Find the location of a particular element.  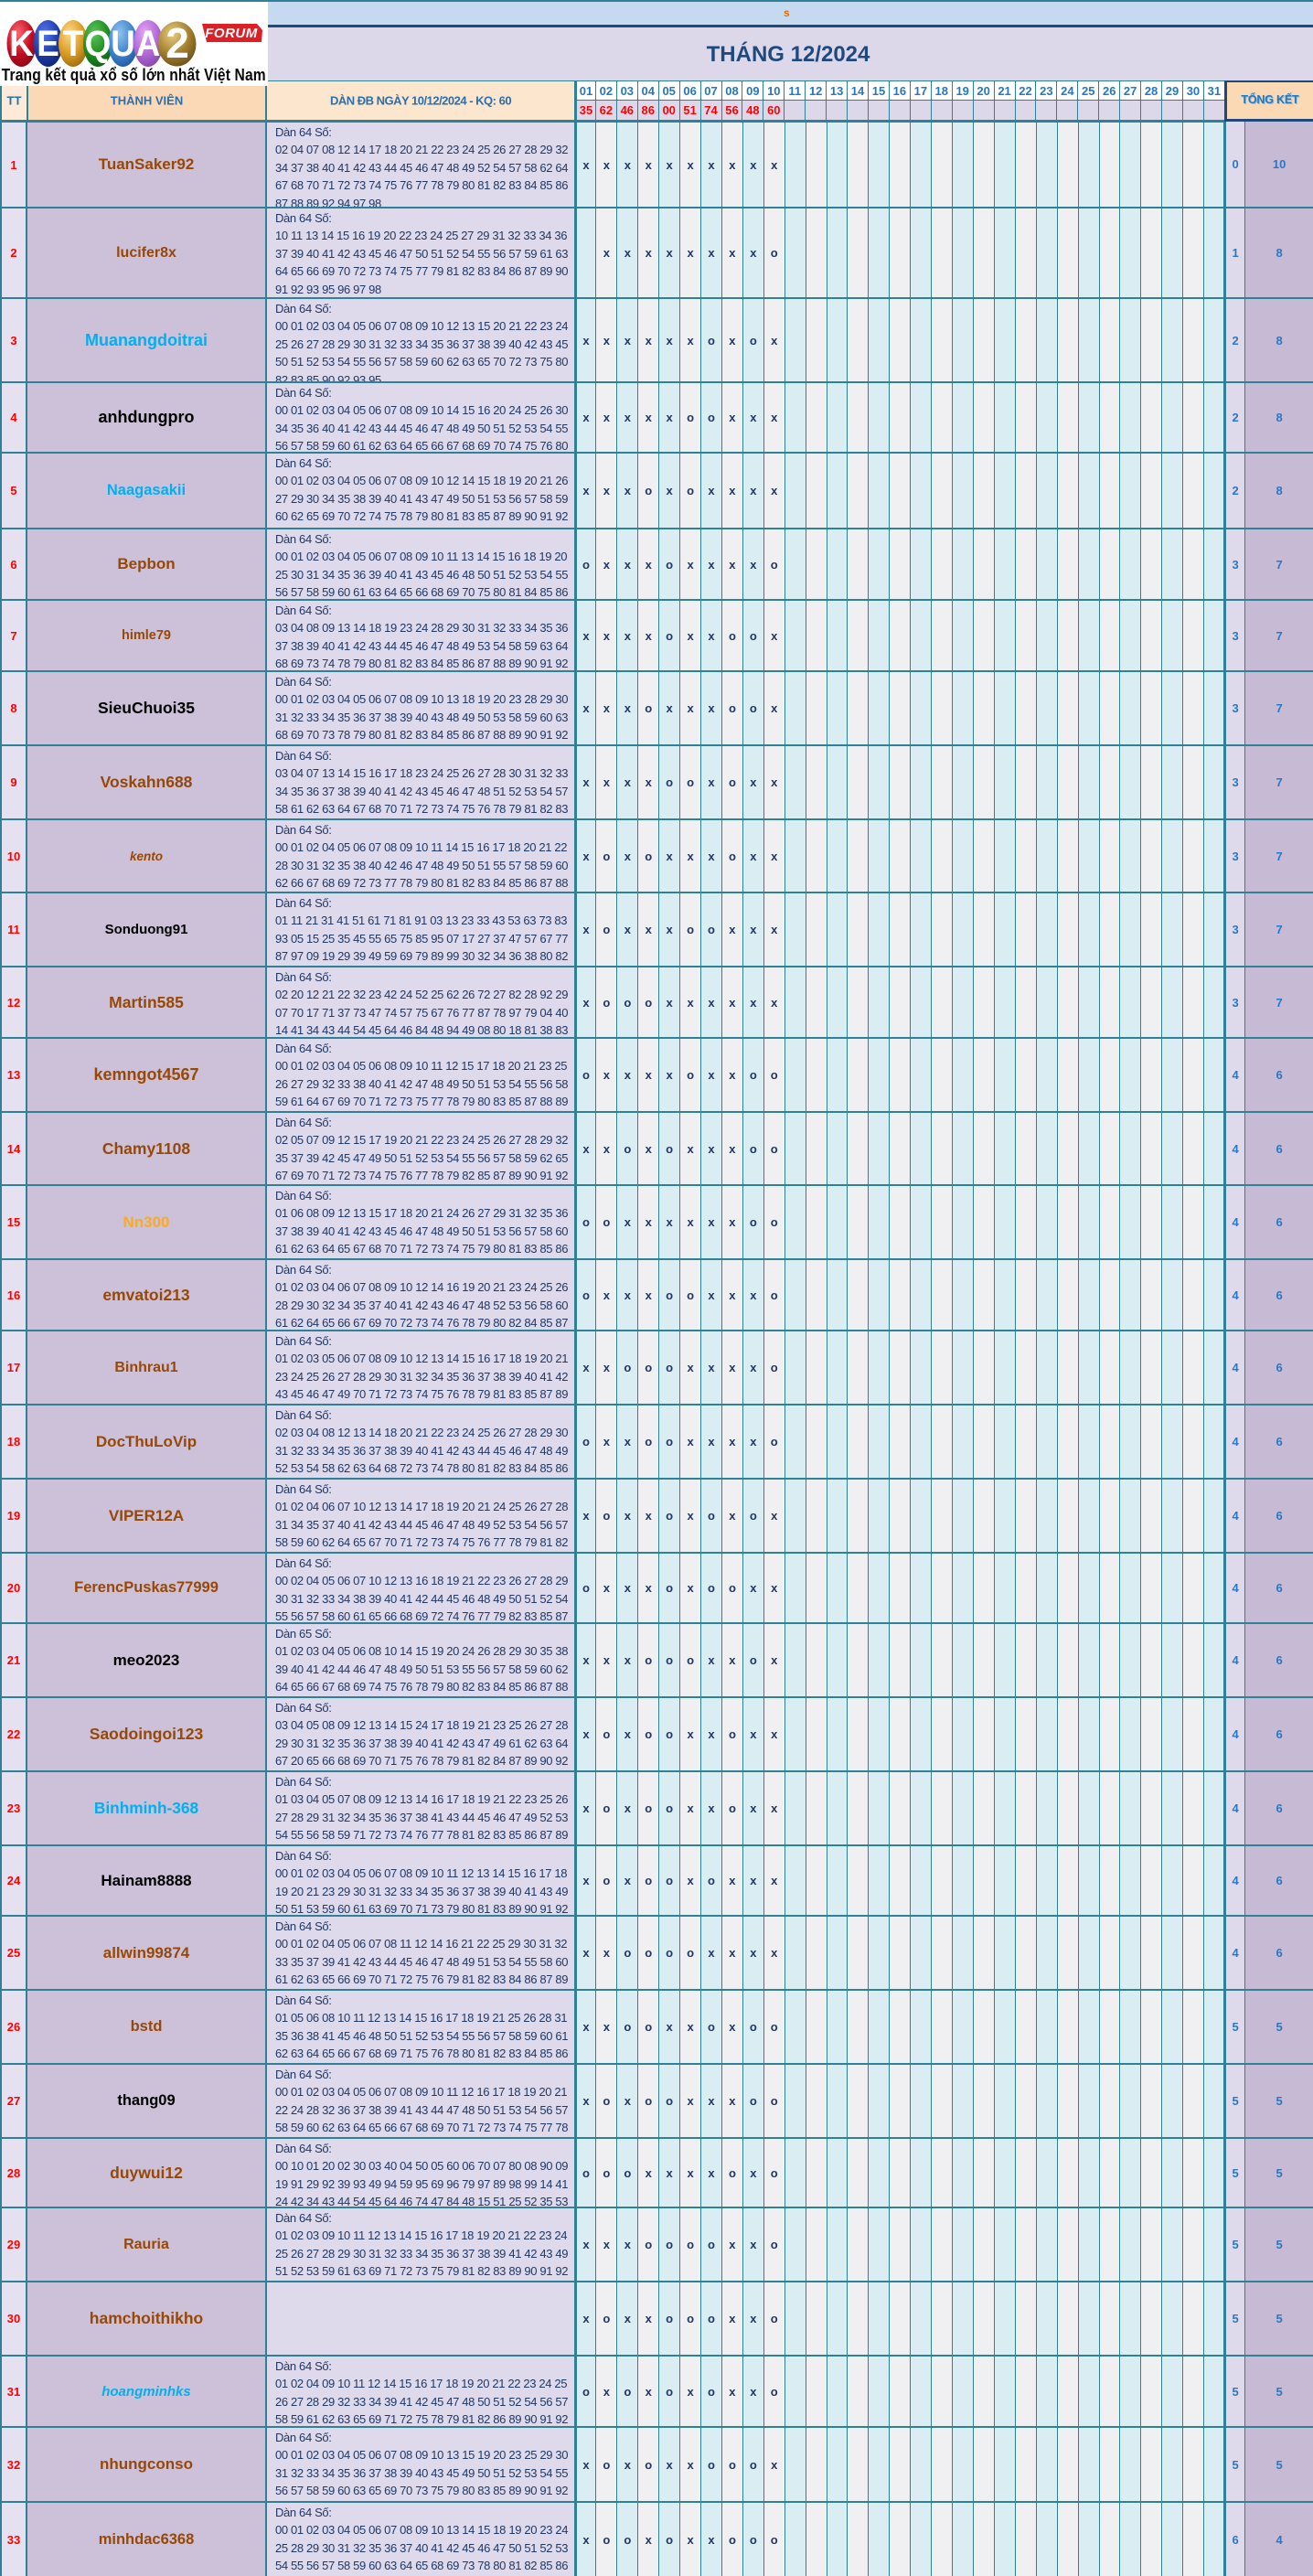

svg-text: 2 is located at coordinates (177, 43).